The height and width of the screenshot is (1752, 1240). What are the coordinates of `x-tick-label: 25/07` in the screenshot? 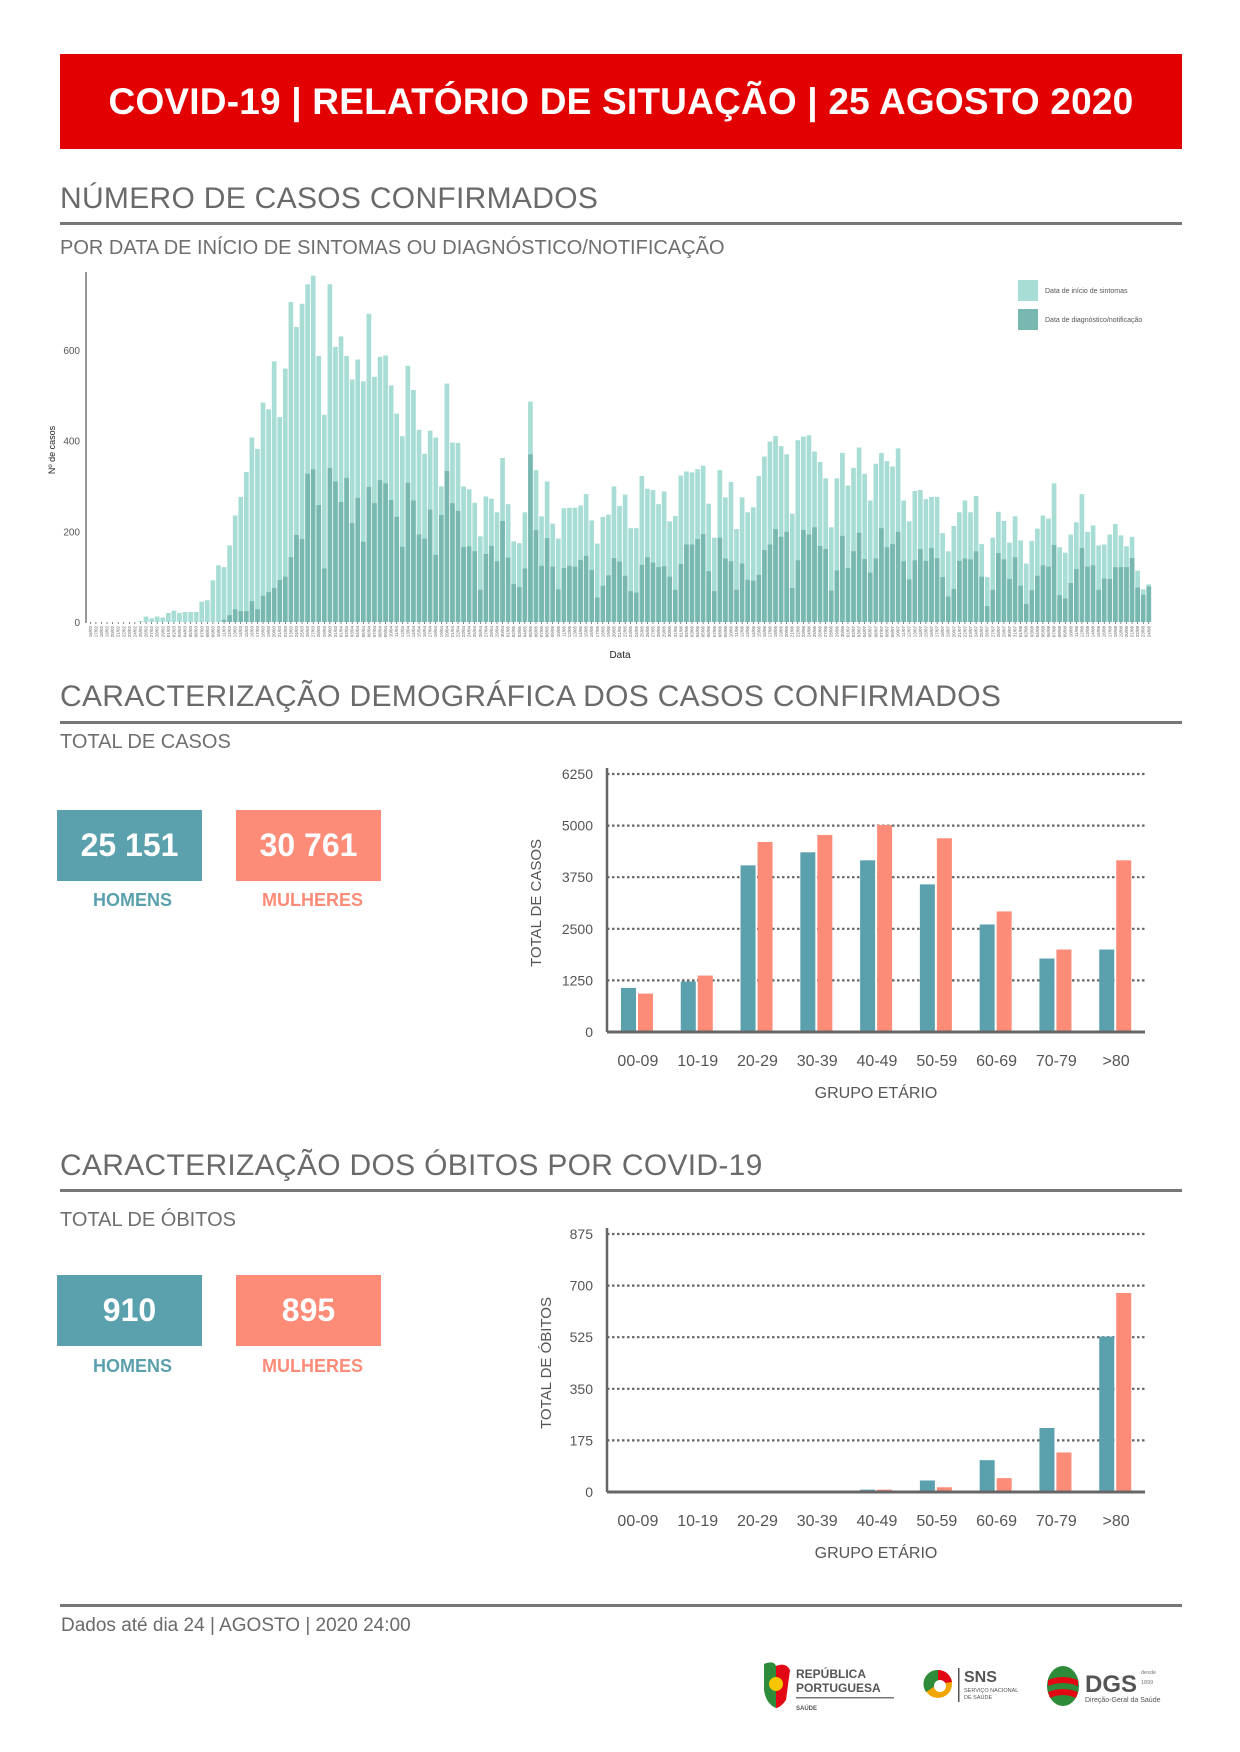 It's located at (981, 632).